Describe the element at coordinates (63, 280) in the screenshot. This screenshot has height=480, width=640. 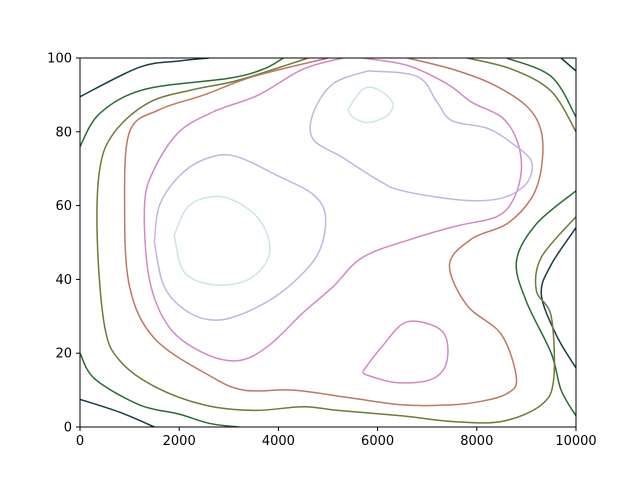
I see `y-tick-label: 40` at that location.